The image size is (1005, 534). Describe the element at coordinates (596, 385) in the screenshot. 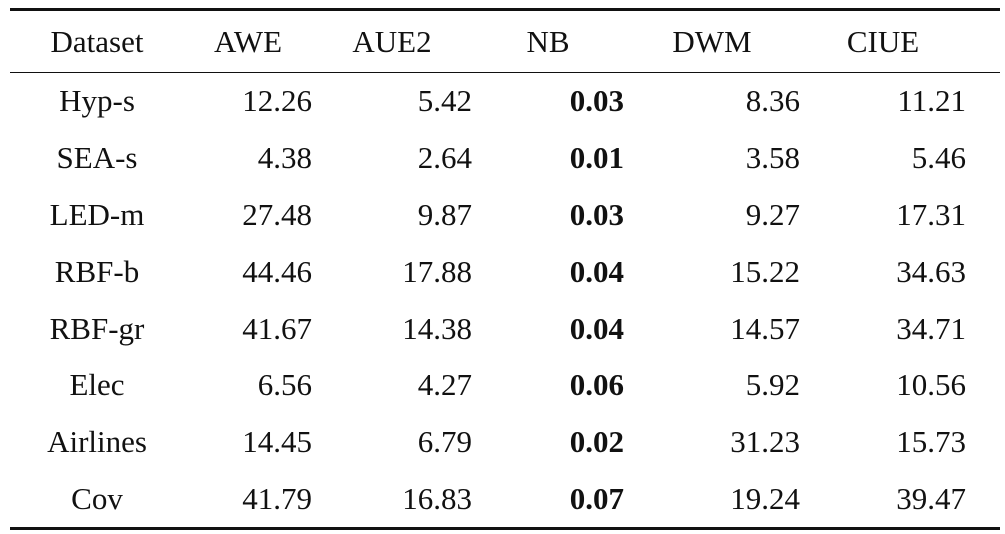

I see `nb-cell: 0.06` at that location.